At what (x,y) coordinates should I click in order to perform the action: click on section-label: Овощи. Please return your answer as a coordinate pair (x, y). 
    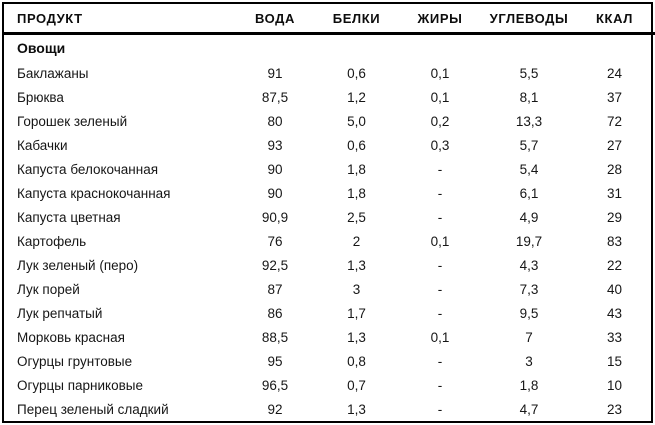
    Looking at the image, I should click on (41, 48).